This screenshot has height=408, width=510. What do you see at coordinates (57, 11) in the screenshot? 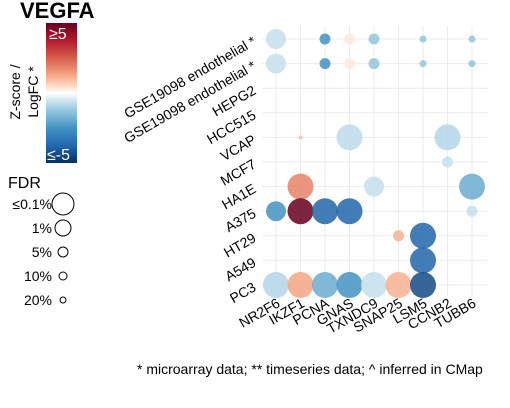
I see `chart-title: VEGFA` at bounding box center [57, 11].